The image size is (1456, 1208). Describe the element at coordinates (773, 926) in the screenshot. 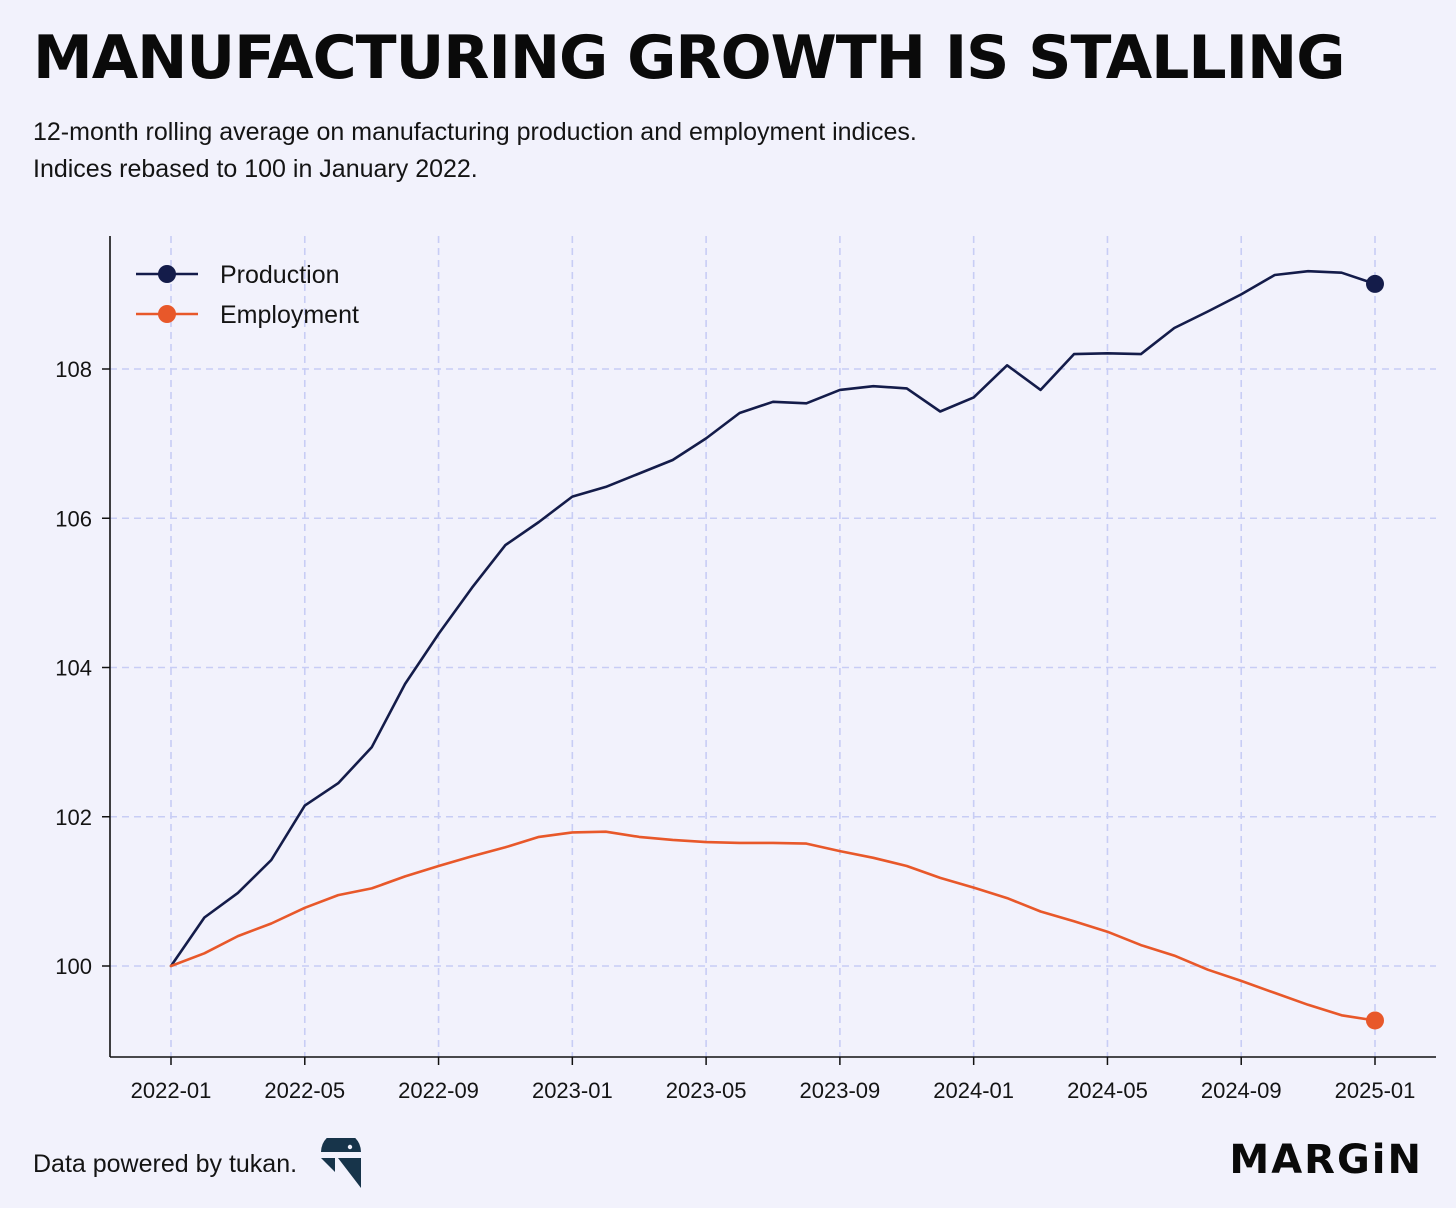

I see `employment-line` at that location.